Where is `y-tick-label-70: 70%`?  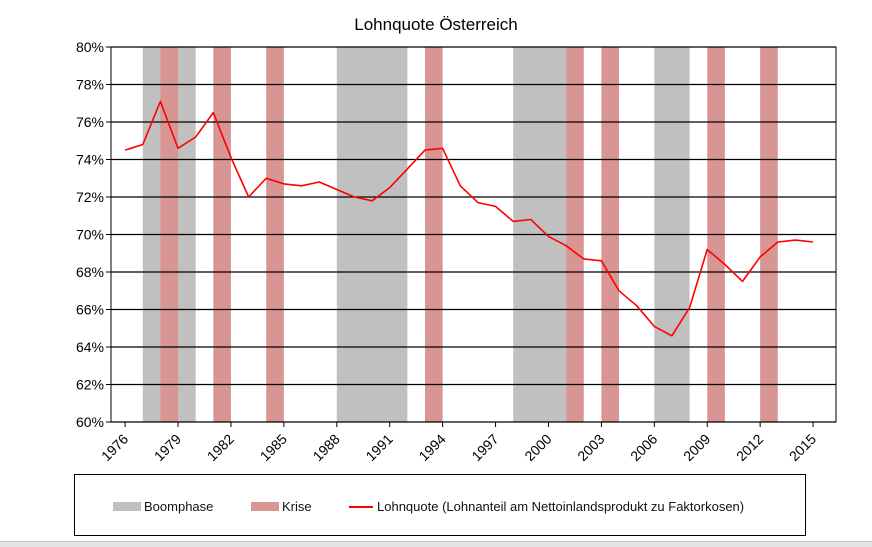
y-tick-label-70: 70% is located at coordinates (90, 235).